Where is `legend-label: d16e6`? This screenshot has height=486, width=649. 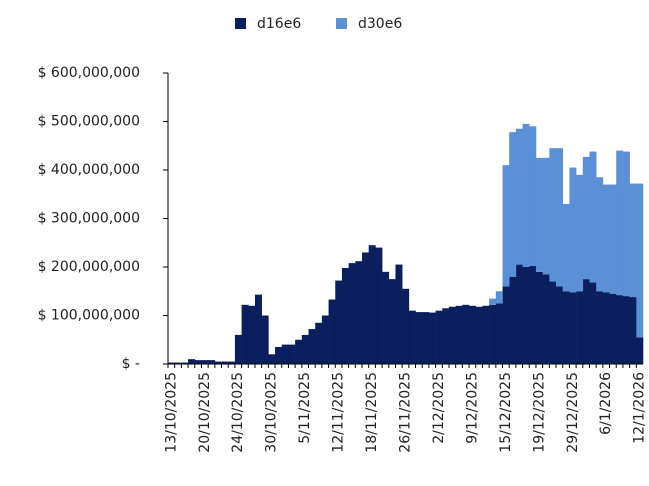 legend-label: d16e6 is located at coordinates (279, 24).